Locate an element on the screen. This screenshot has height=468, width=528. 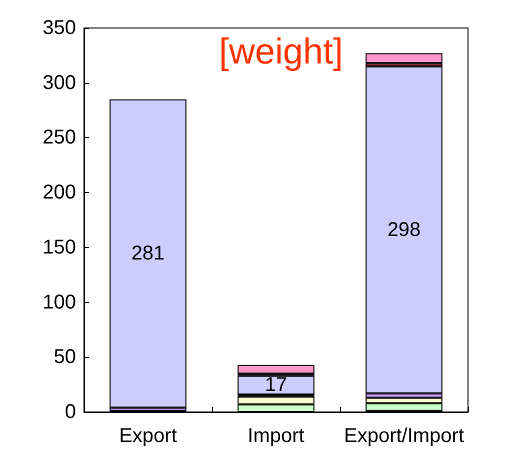
y-tick-label: 100 is located at coordinates (59, 302).